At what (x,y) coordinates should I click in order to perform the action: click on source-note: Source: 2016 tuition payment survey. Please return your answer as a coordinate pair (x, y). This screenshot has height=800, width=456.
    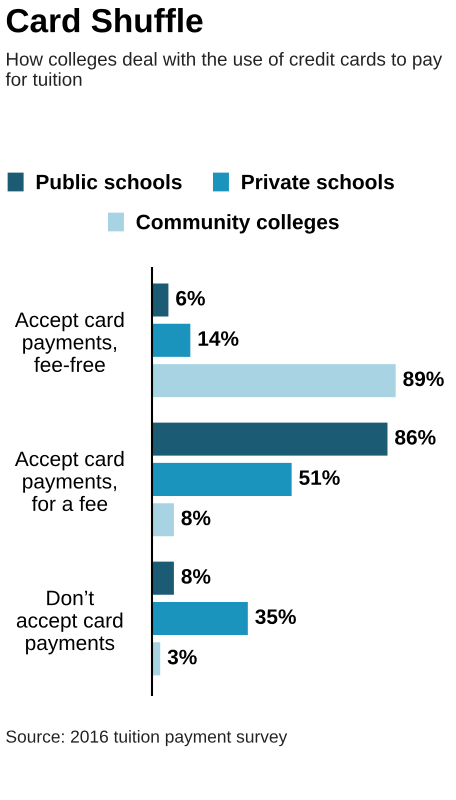
    Looking at the image, I should click on (147, 738).